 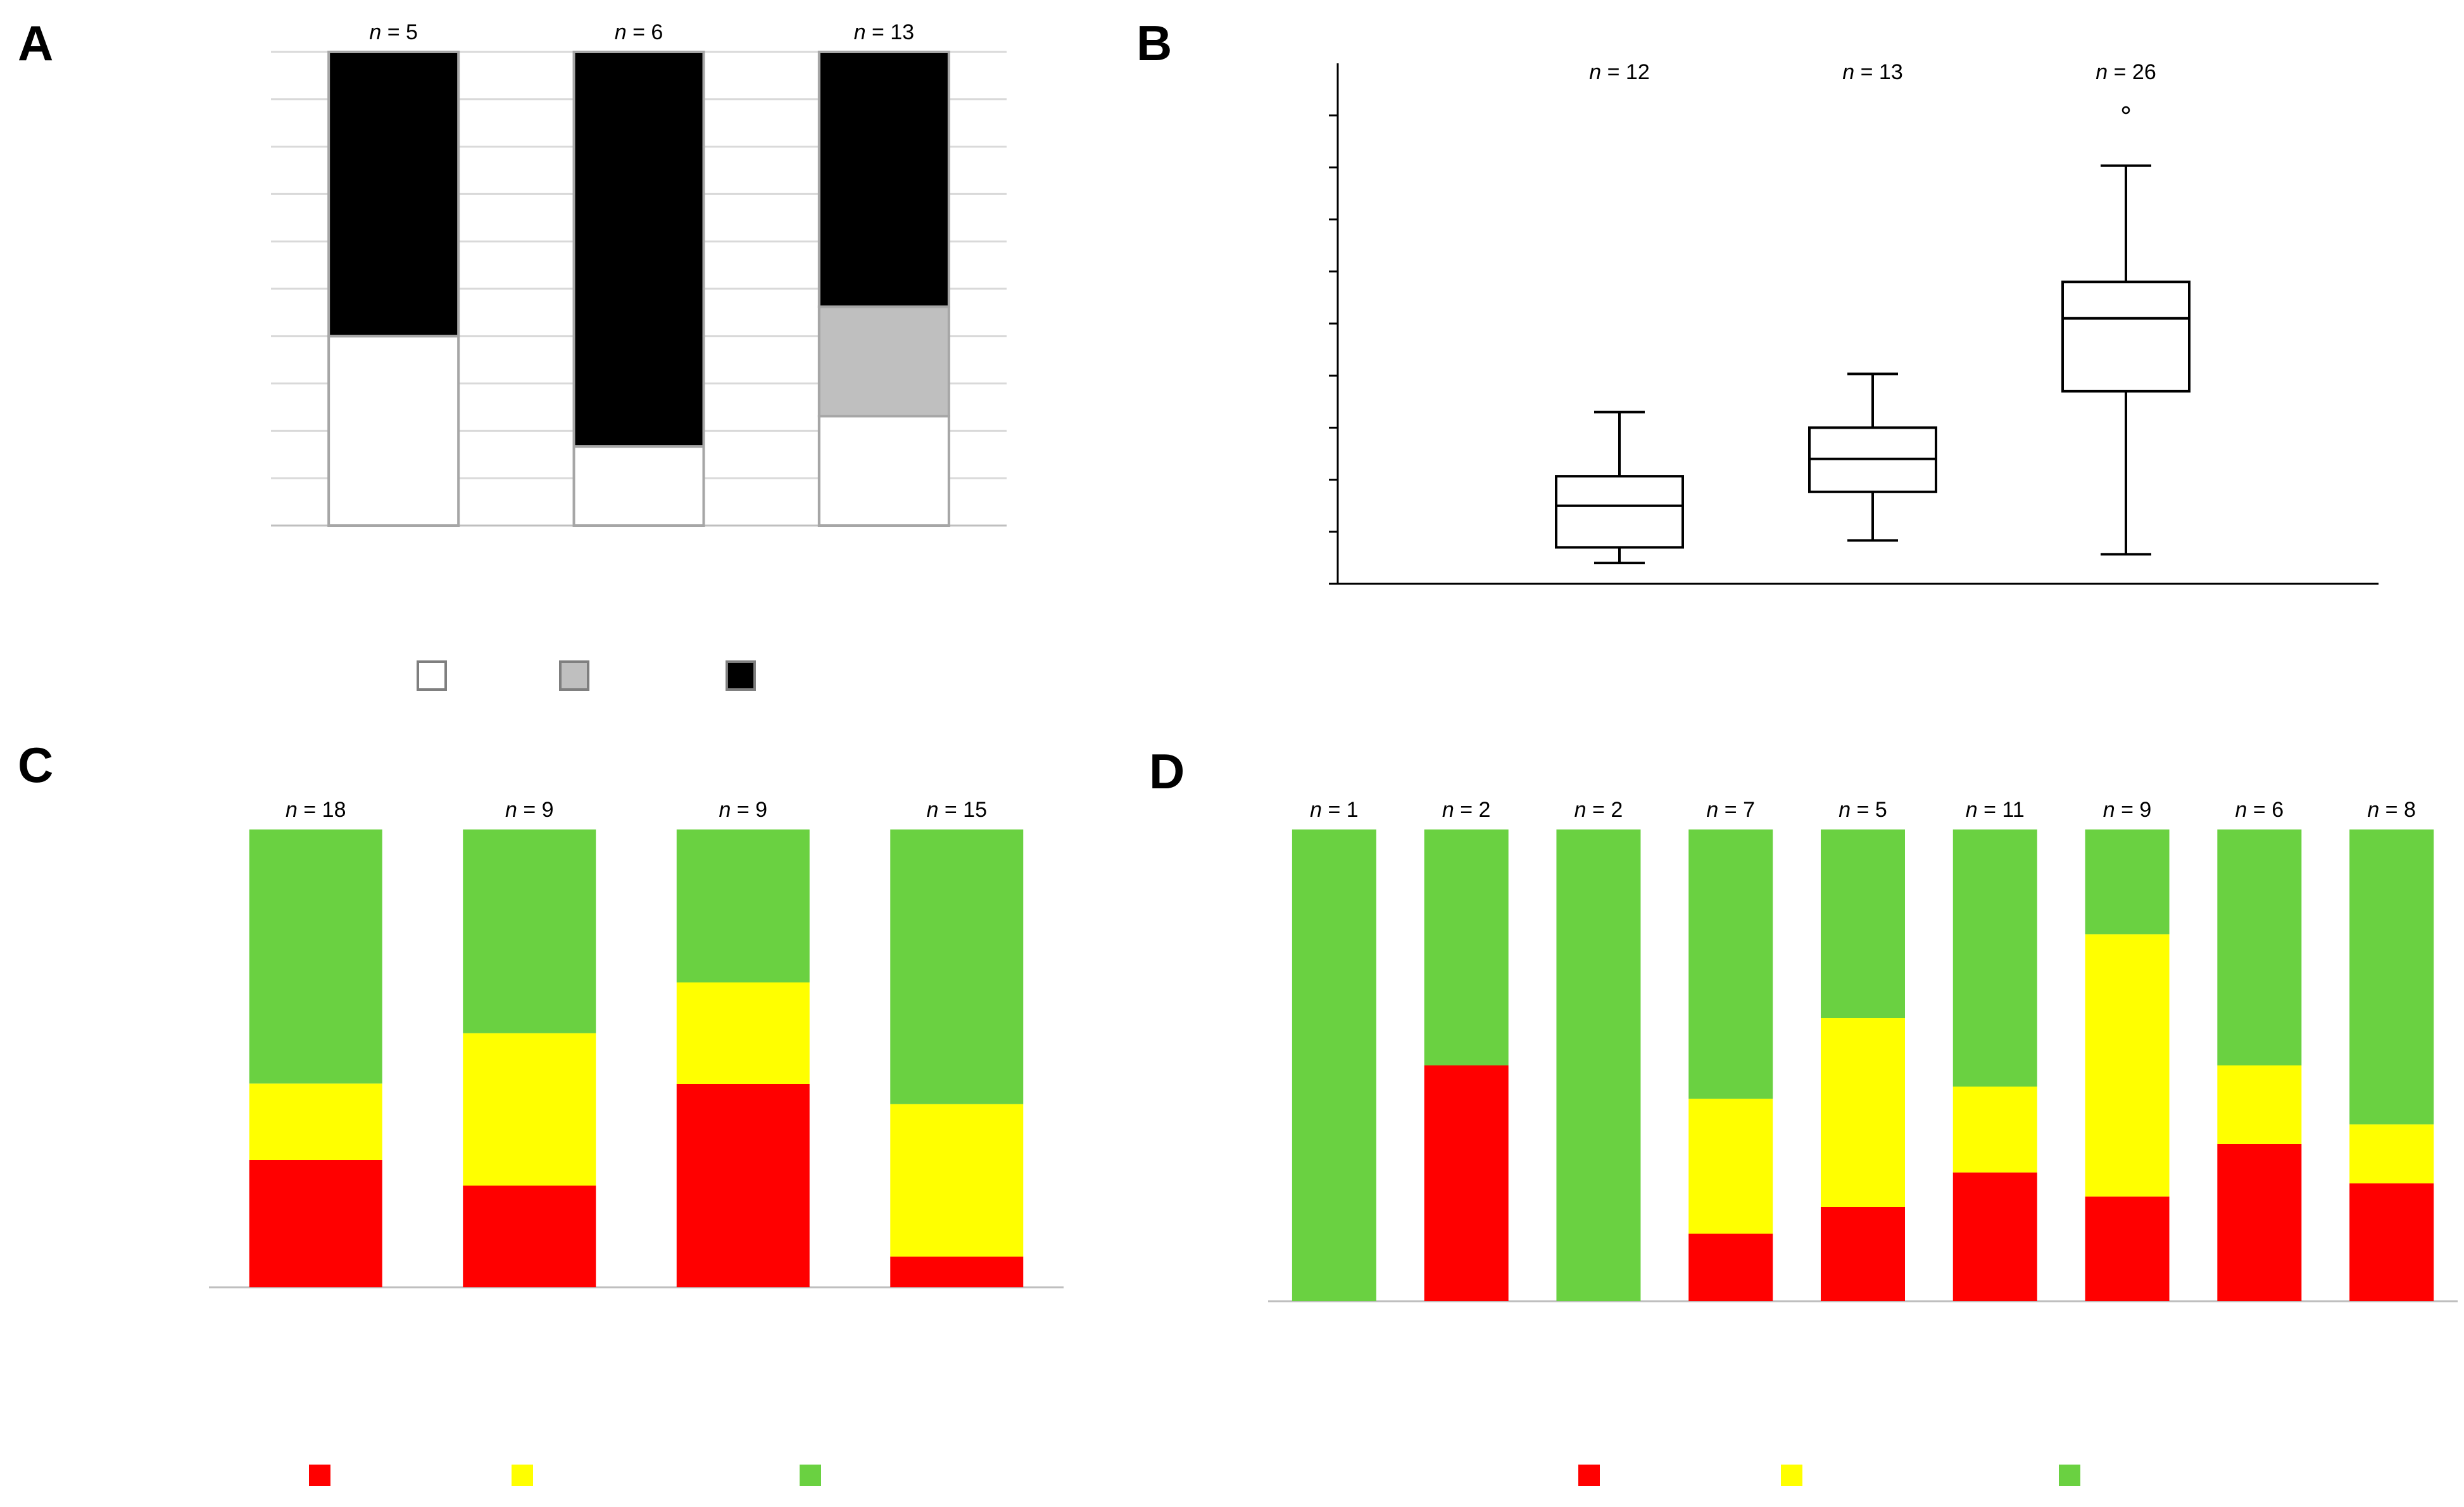 What do you see at coordinates (334, 810) in the screenshot?
I see `n-value: 18` at bounding box center [334, 810].